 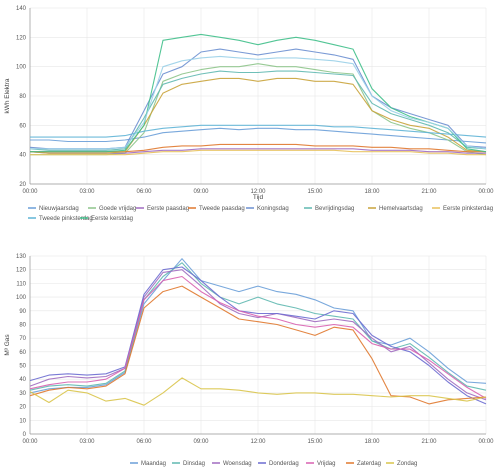 What do you see at coordinates (407, 464) in the screenshot?
I see `legend-label: Zondag` at bounding box center [407, 464].